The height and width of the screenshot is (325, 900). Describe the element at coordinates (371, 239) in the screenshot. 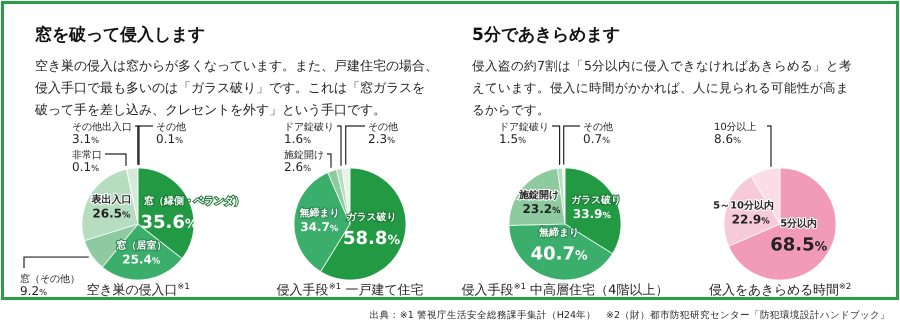

I see `data-label: 58.8%` at that location.